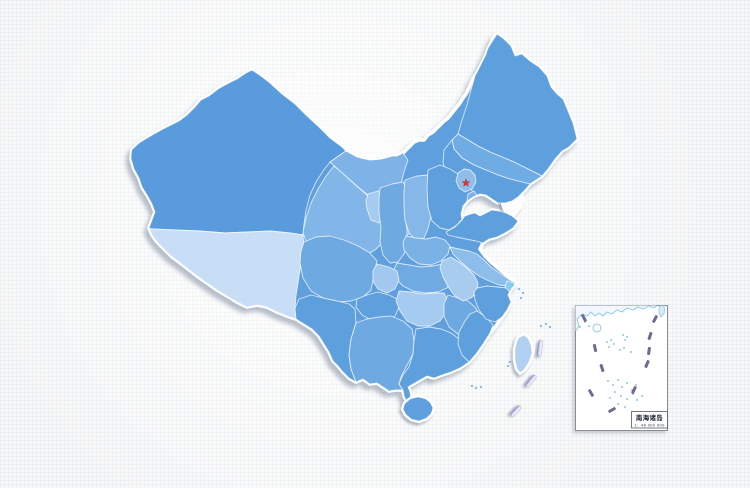 The height and width of the screenshot is (488, 750). Describe the element at coordinates (483, 266) in the screenshot. I see `province-jiangsu` at that location.